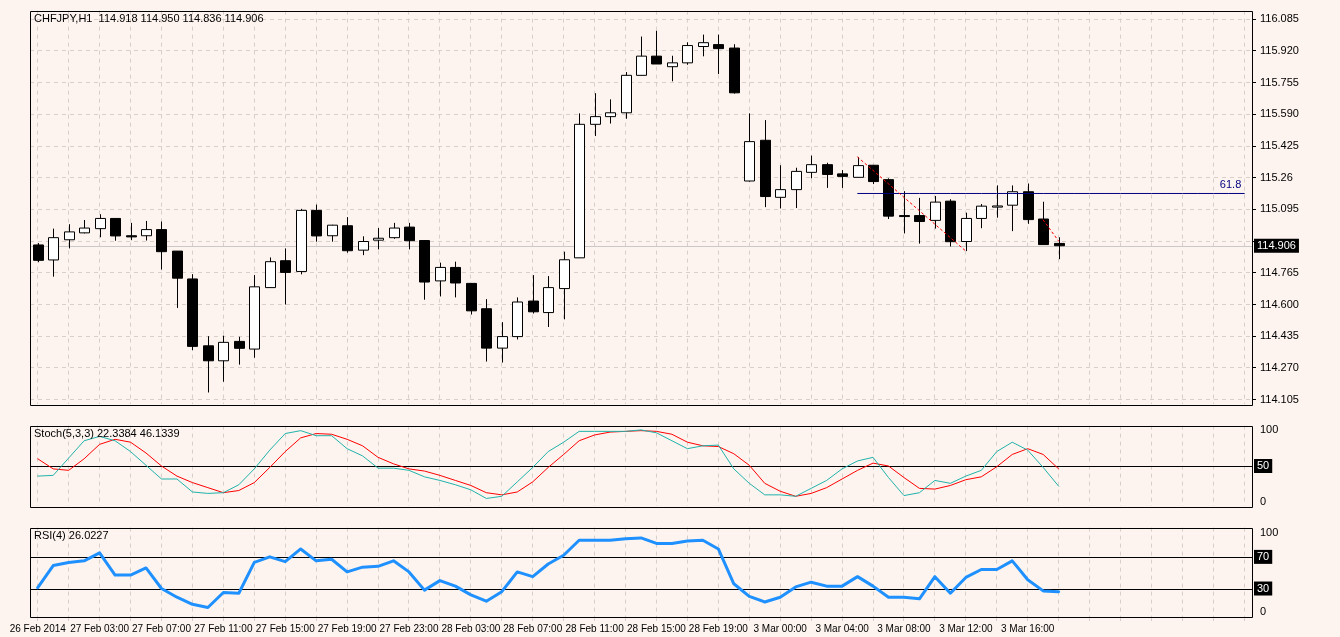  What do you see at coordinates (1279, 113) in the screenshot?
I see `y-tick-label: 115.590` at bounding box center [1279, 113].